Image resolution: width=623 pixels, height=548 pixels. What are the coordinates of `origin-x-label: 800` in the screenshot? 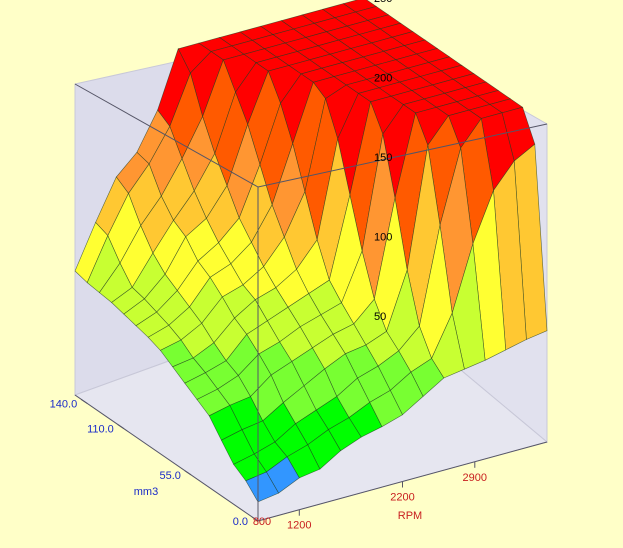 It's located at (262, 522).